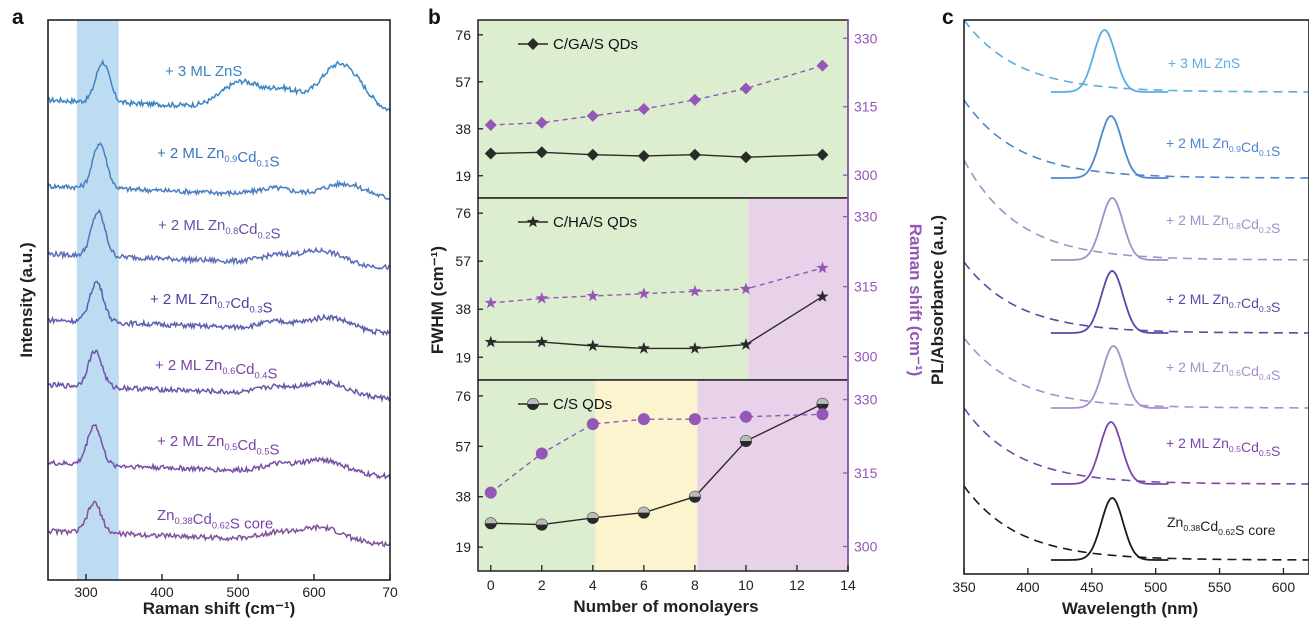 This screenshot has height=621, width=1309. Describe the element at coordinates (203, 71) in the screenshot. I see `spectrum-label: + 3 ML ZnS` at that location.